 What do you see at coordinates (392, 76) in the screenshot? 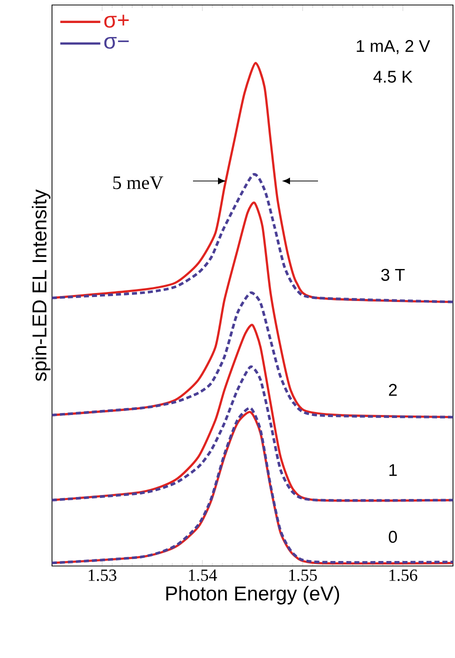
I see `annotation: 4.5 K` at bounding box center [392, 76].